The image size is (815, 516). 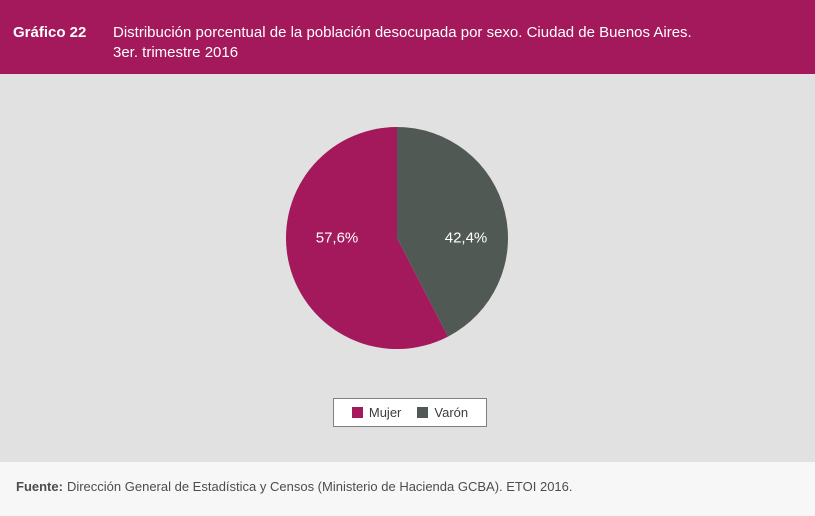 I want to click on pie-slice-label-varon: 42,4%, so click(x=466, y=238).